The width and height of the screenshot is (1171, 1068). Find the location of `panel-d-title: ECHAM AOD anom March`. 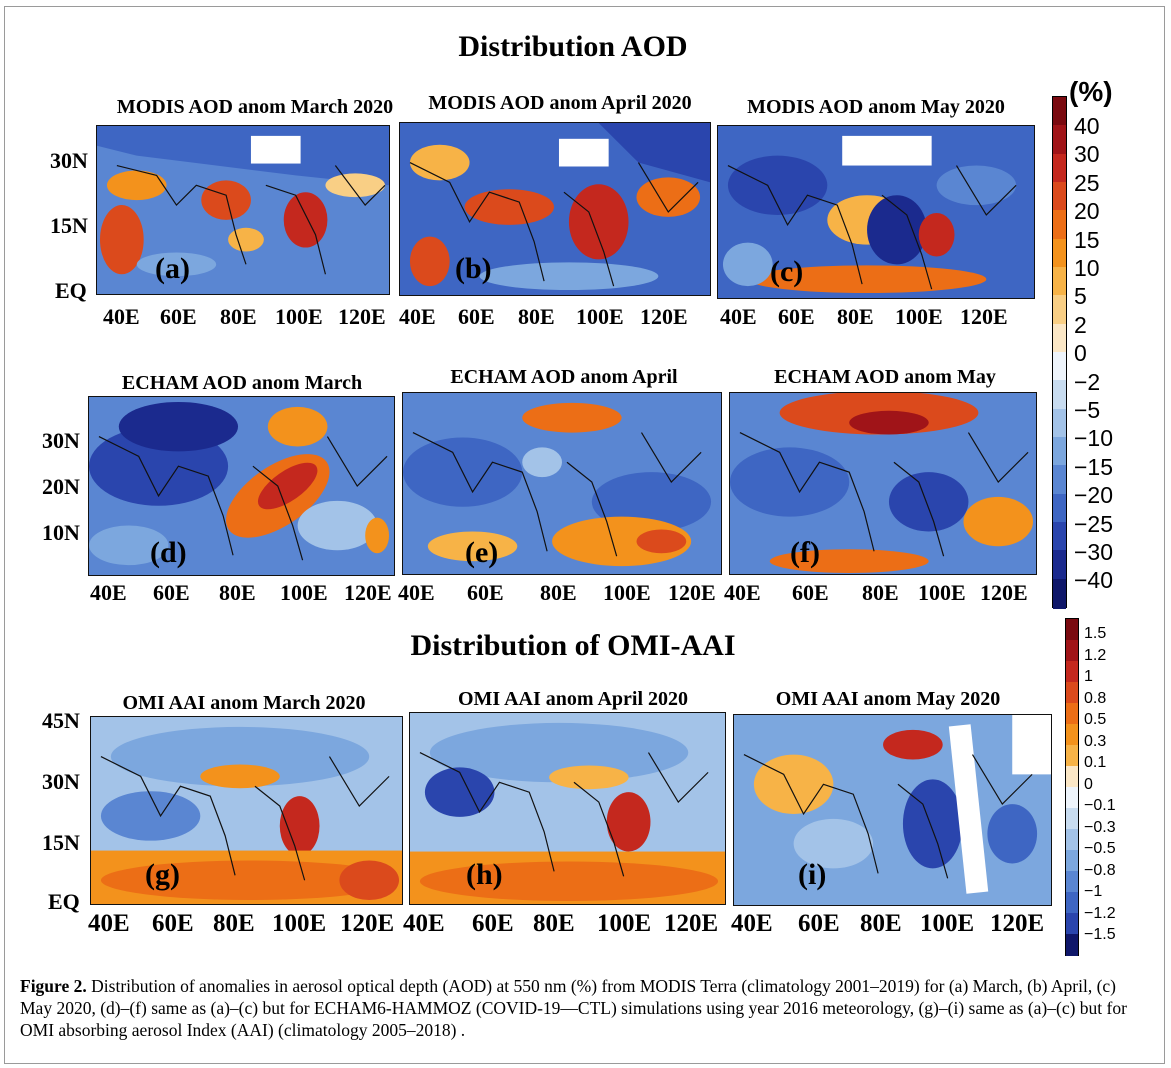

panel-d-title: ECHAM AOD anom March is located at coordinates (242, 383).